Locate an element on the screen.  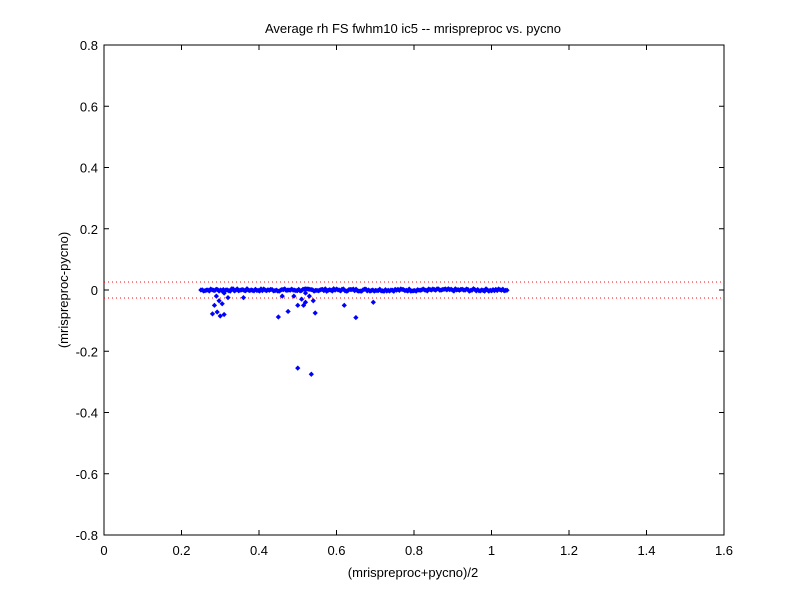
x-tick-label: 1.6 is located at coordinates (724, 550).